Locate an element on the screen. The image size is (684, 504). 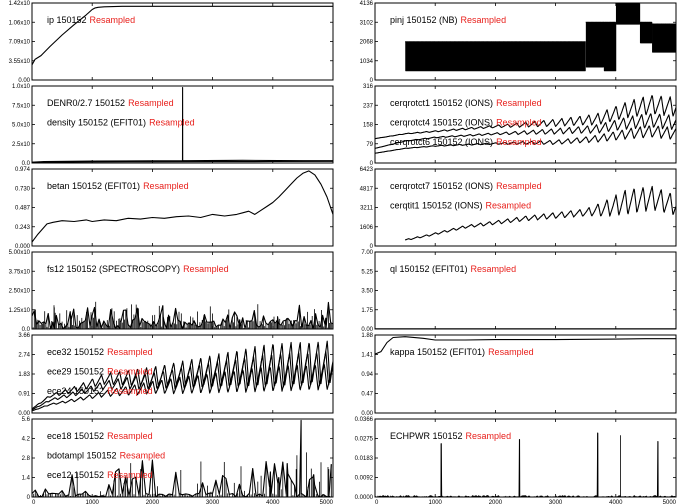
trace-label: ece12 150152 Resampled is located at coordinates (100, 475).